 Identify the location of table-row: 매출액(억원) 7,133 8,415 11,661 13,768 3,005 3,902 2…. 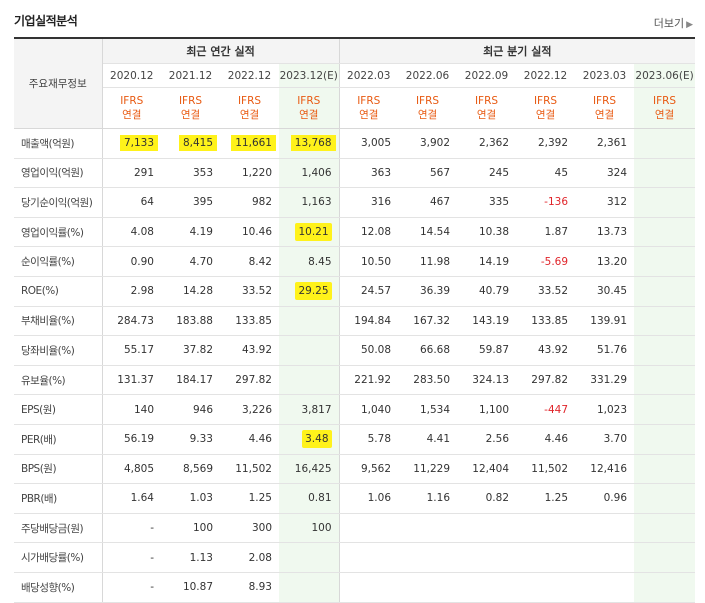
(355, 143).